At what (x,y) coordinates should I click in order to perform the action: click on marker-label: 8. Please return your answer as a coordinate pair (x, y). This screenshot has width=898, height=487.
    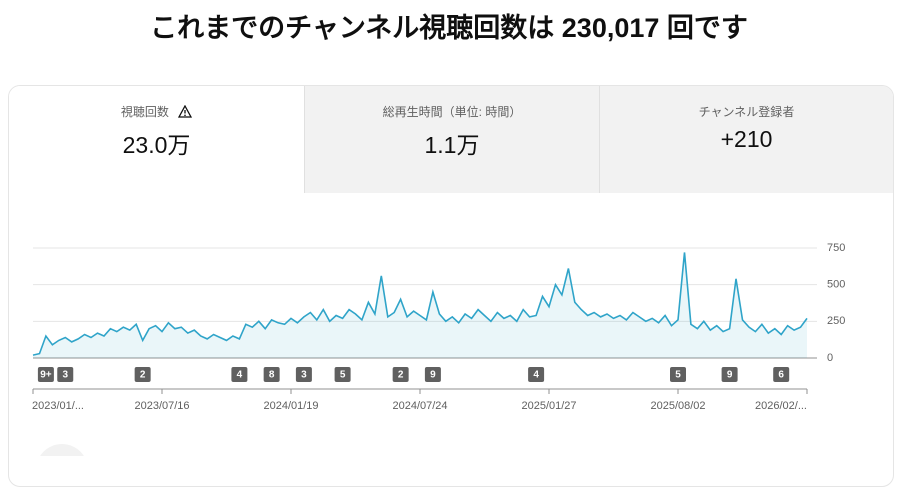
    Looking at the image, I should click on (272, 375).